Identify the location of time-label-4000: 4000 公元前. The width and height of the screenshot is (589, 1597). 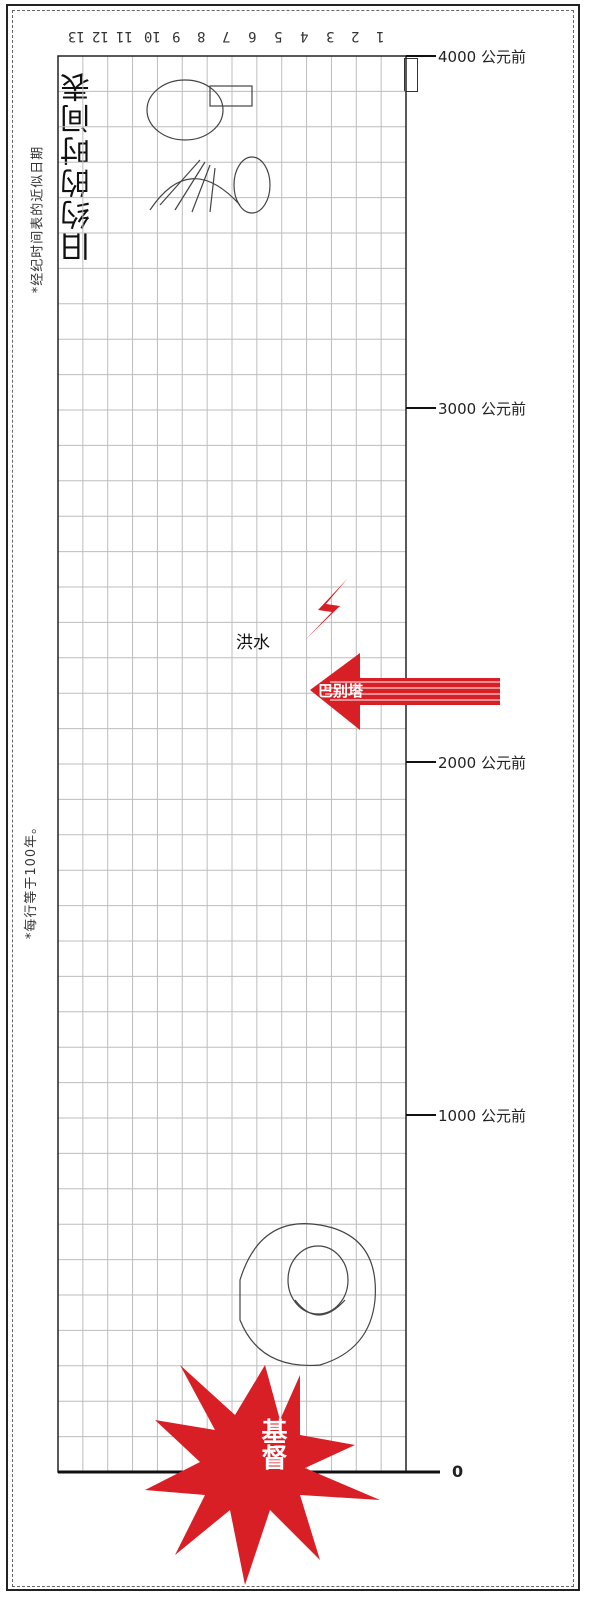
(482, 57).